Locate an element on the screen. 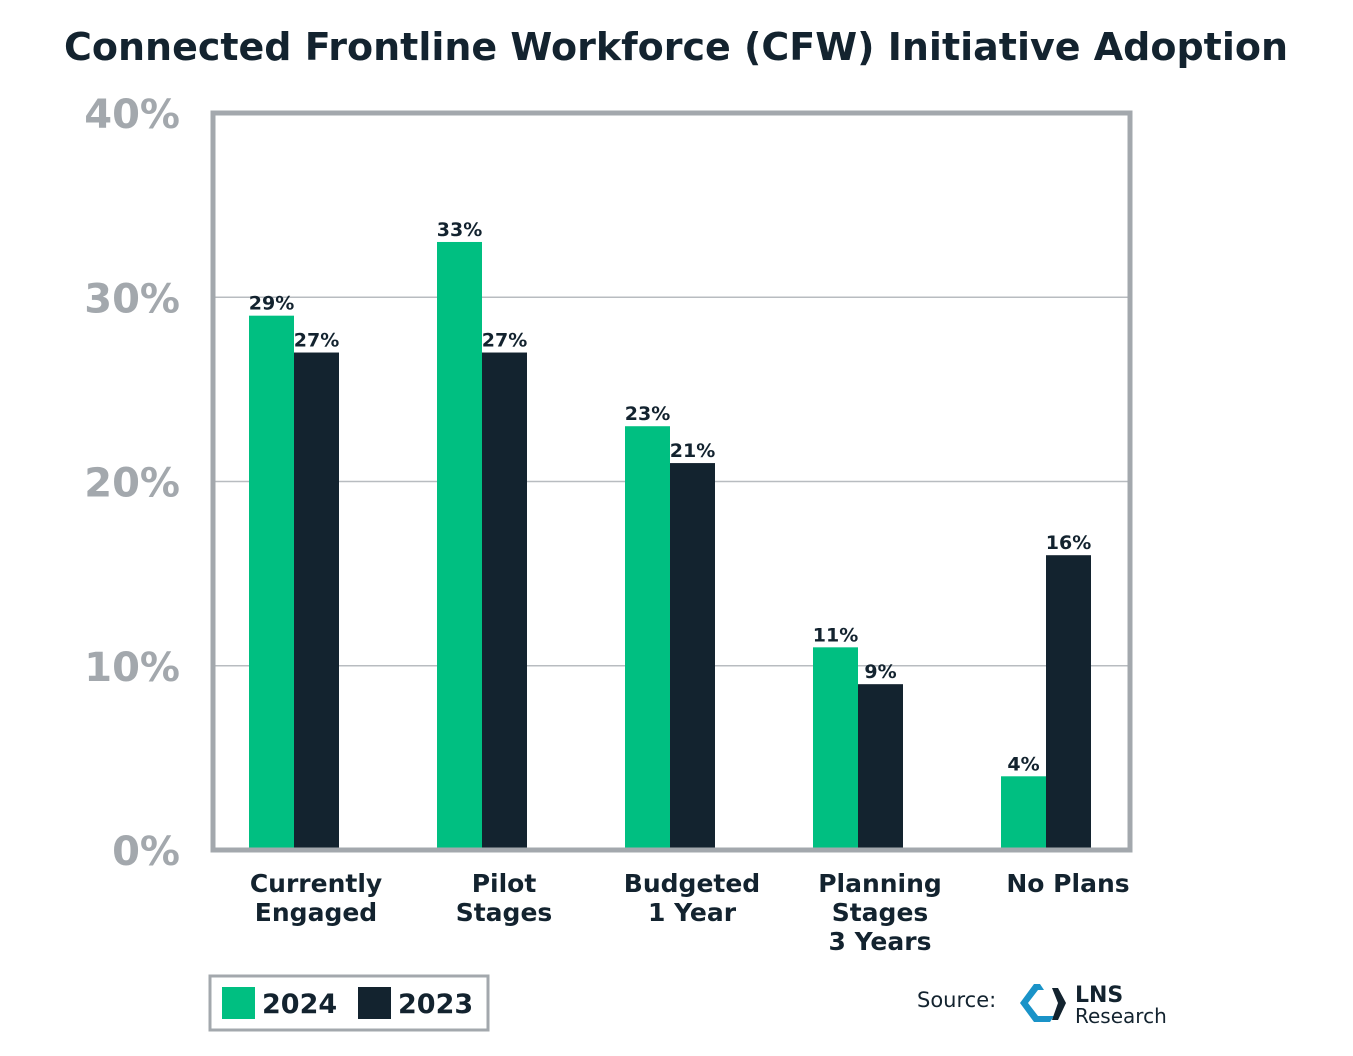 The height and width of the screenshot is (1056, 1353). legend: 2024 2023 is located at coordinates (349, 1003).